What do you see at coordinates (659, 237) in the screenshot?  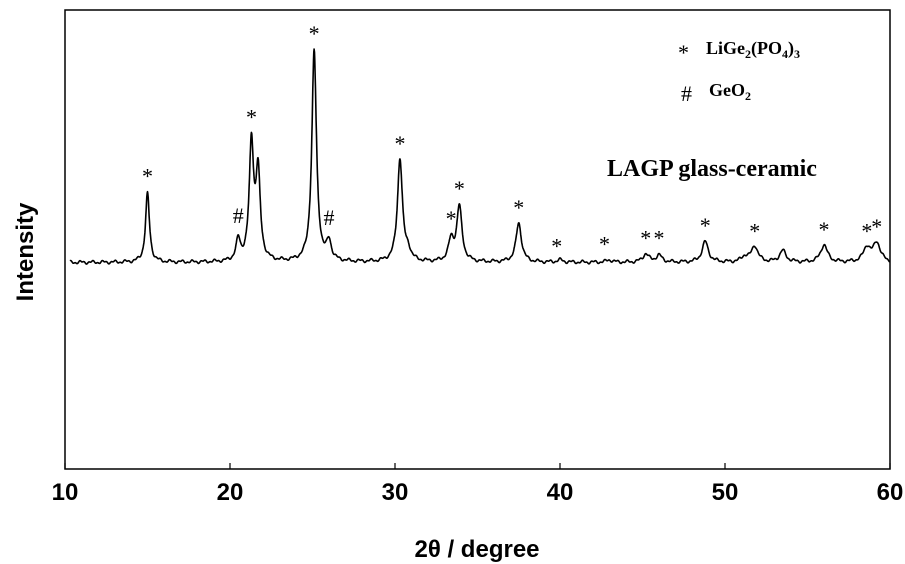 I see `peak-marker-12: *` at bounding box center [659, 237].